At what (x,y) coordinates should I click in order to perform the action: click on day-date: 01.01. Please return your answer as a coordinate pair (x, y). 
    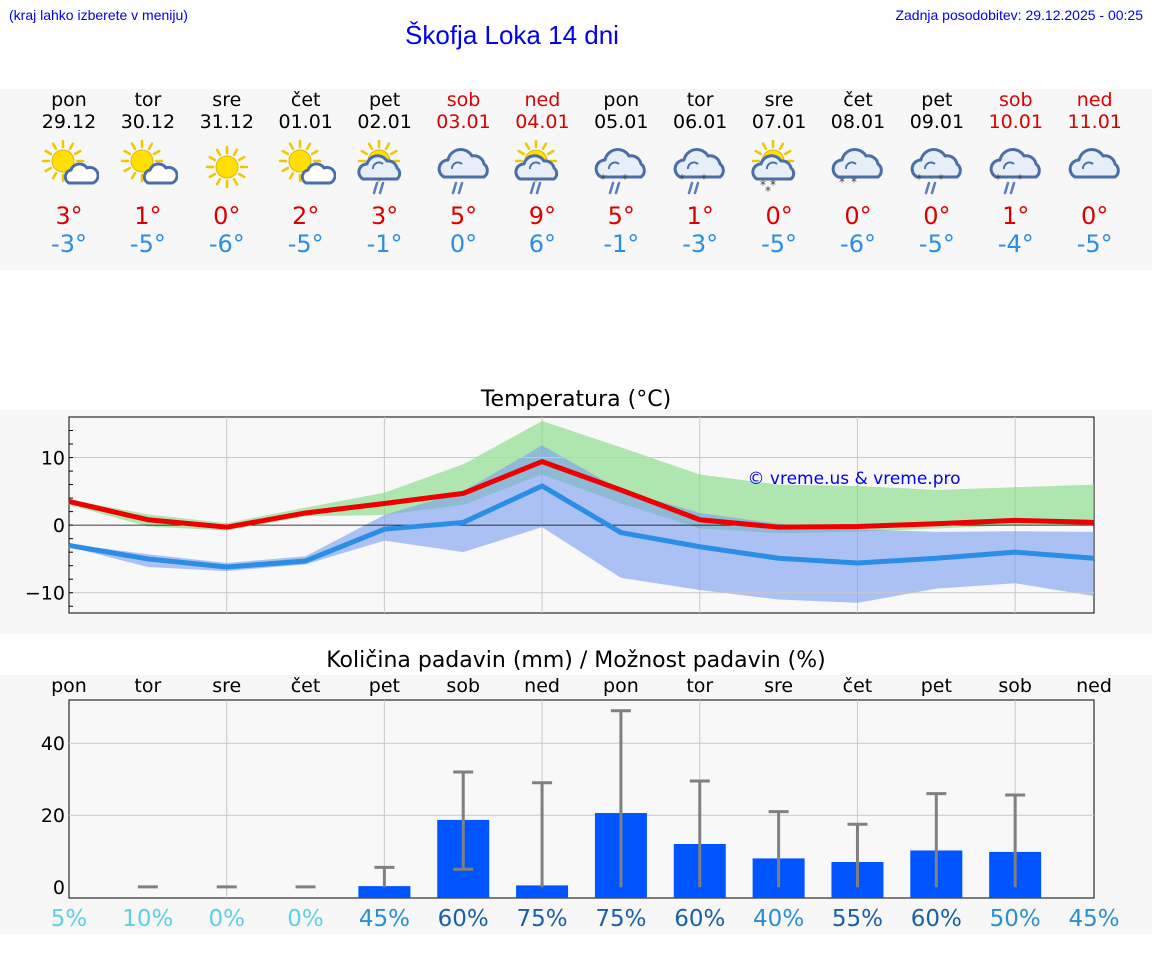
    Looking at the image, I should click on (305, 122).